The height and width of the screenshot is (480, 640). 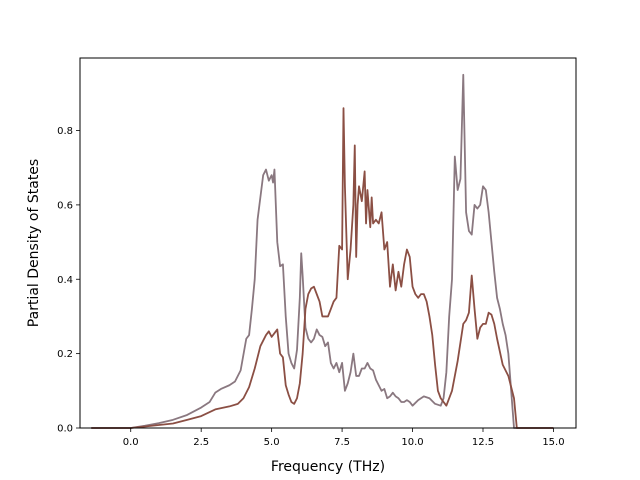 What do you see at coordinates (272, 442) in the screenshot?
I see `x-tick-label: 5.0` at bounding box center [272, 442].